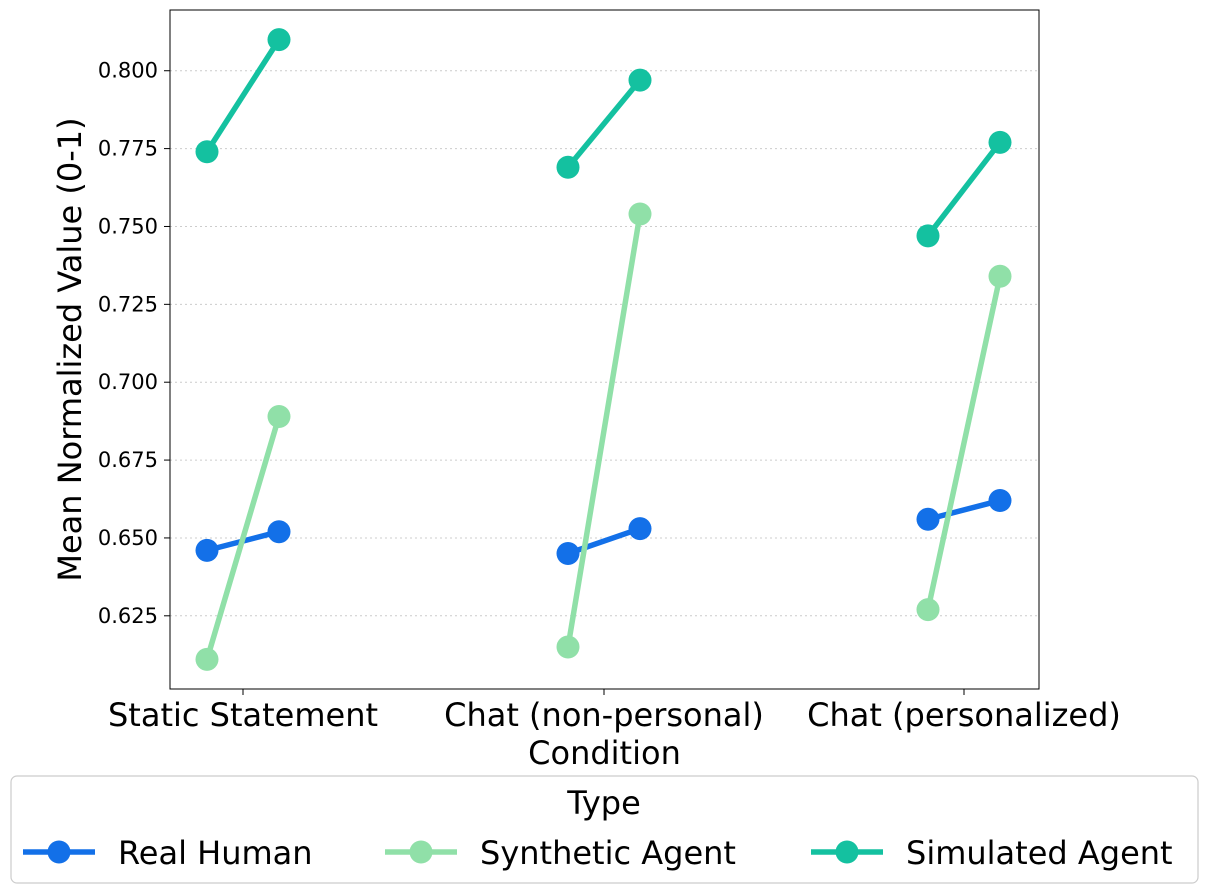 This screenshot has height=894, width=1207. Describe the element at coordinates (128, 226) in the screenshot. I see `y-tick-label: 0.750` at that location.